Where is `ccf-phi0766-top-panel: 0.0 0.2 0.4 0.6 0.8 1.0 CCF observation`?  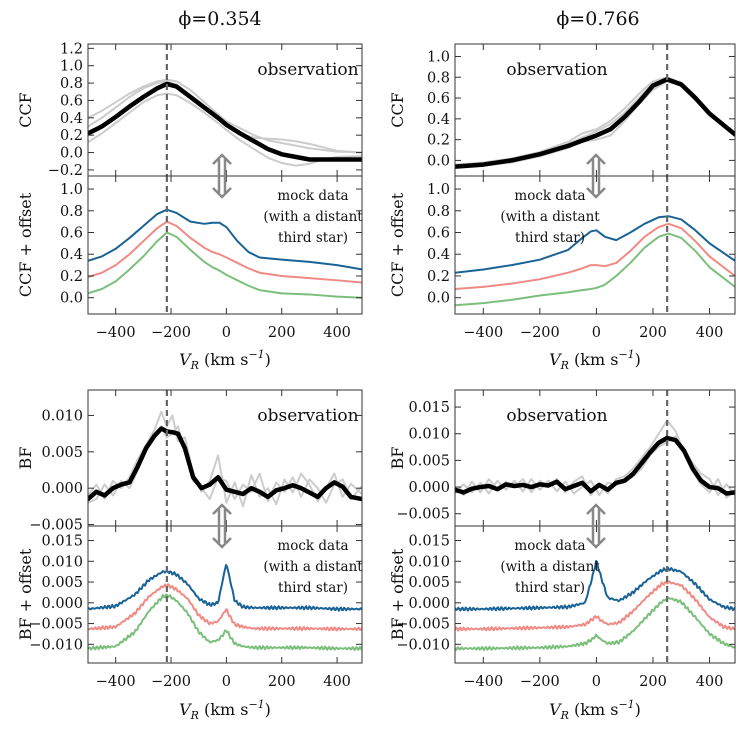 ccf-phi0766-top-panel: 0.0 0.2 0.4 0.6 0.8 1.0 CCF observation is located at coordinates (562, 110).